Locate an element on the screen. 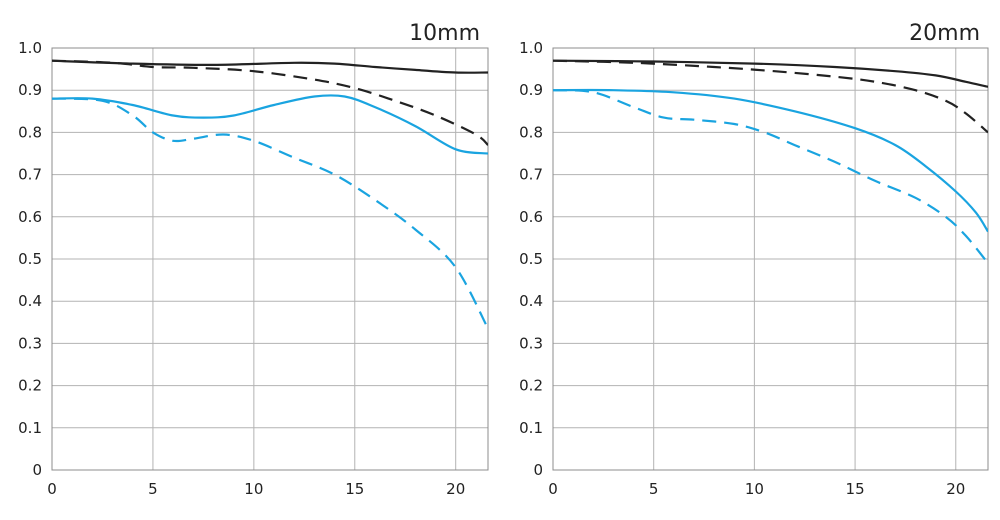 Image resolution: width=1000 pixels, height=520 pixels. chart-title: 10mm is located at coordinates (444, 33).